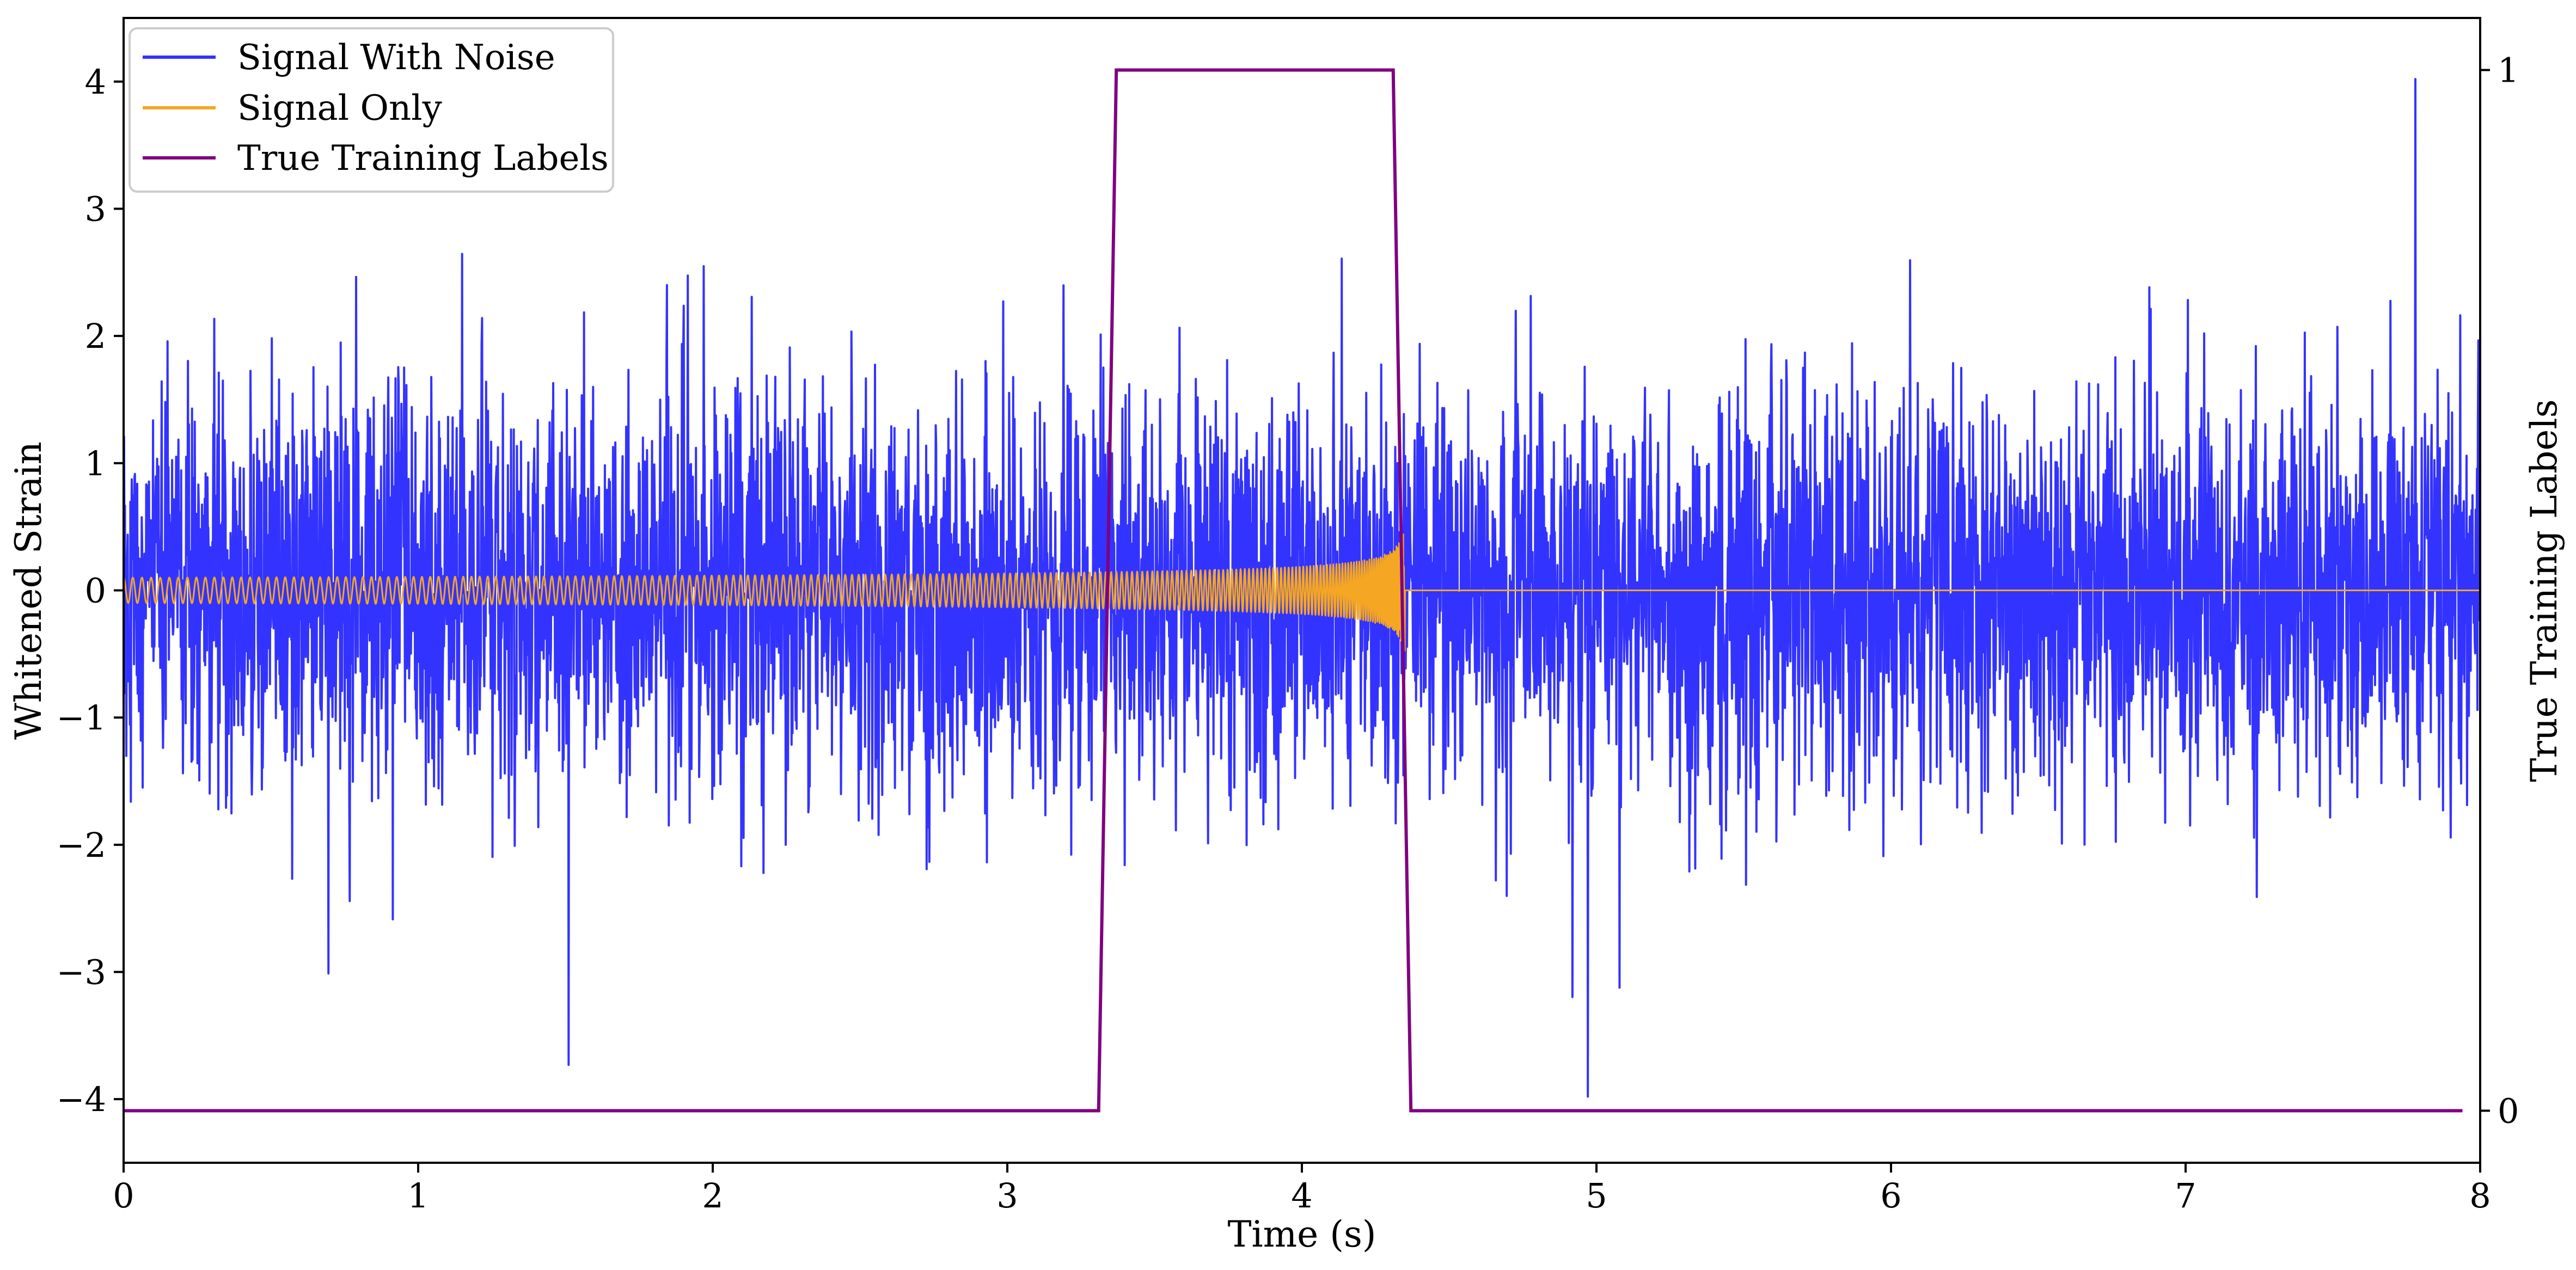  I want to click on y-tick-label: −4, so click(81, 1099).